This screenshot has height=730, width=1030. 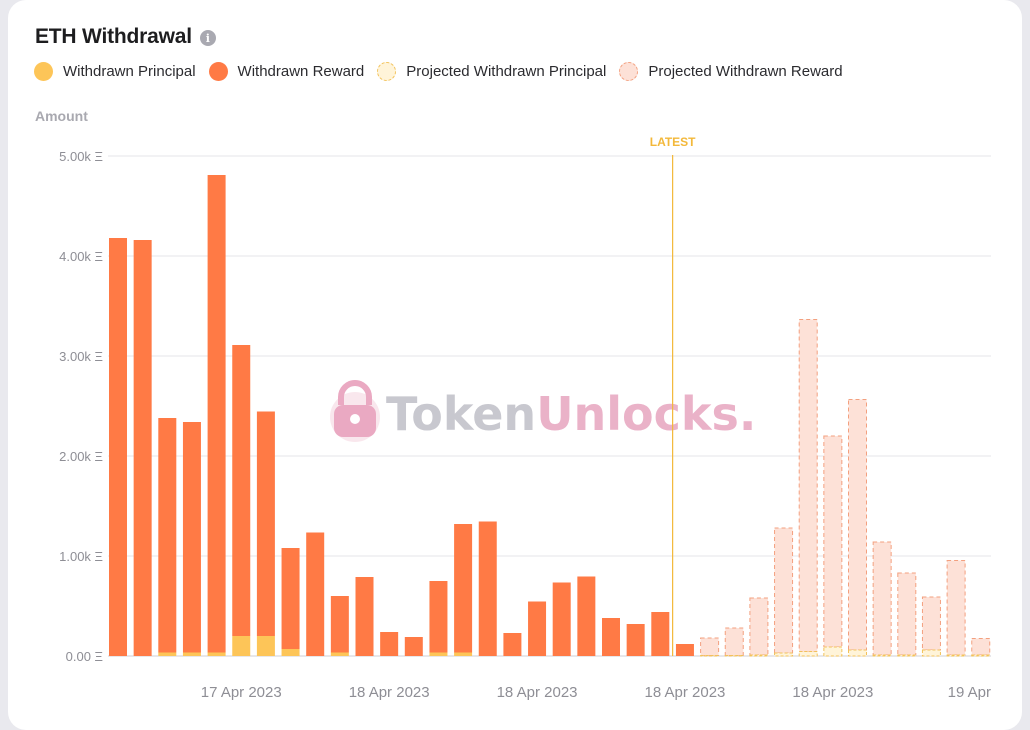 I want to click on legend-swatch-projected-reward, so click(x=629, y=71).